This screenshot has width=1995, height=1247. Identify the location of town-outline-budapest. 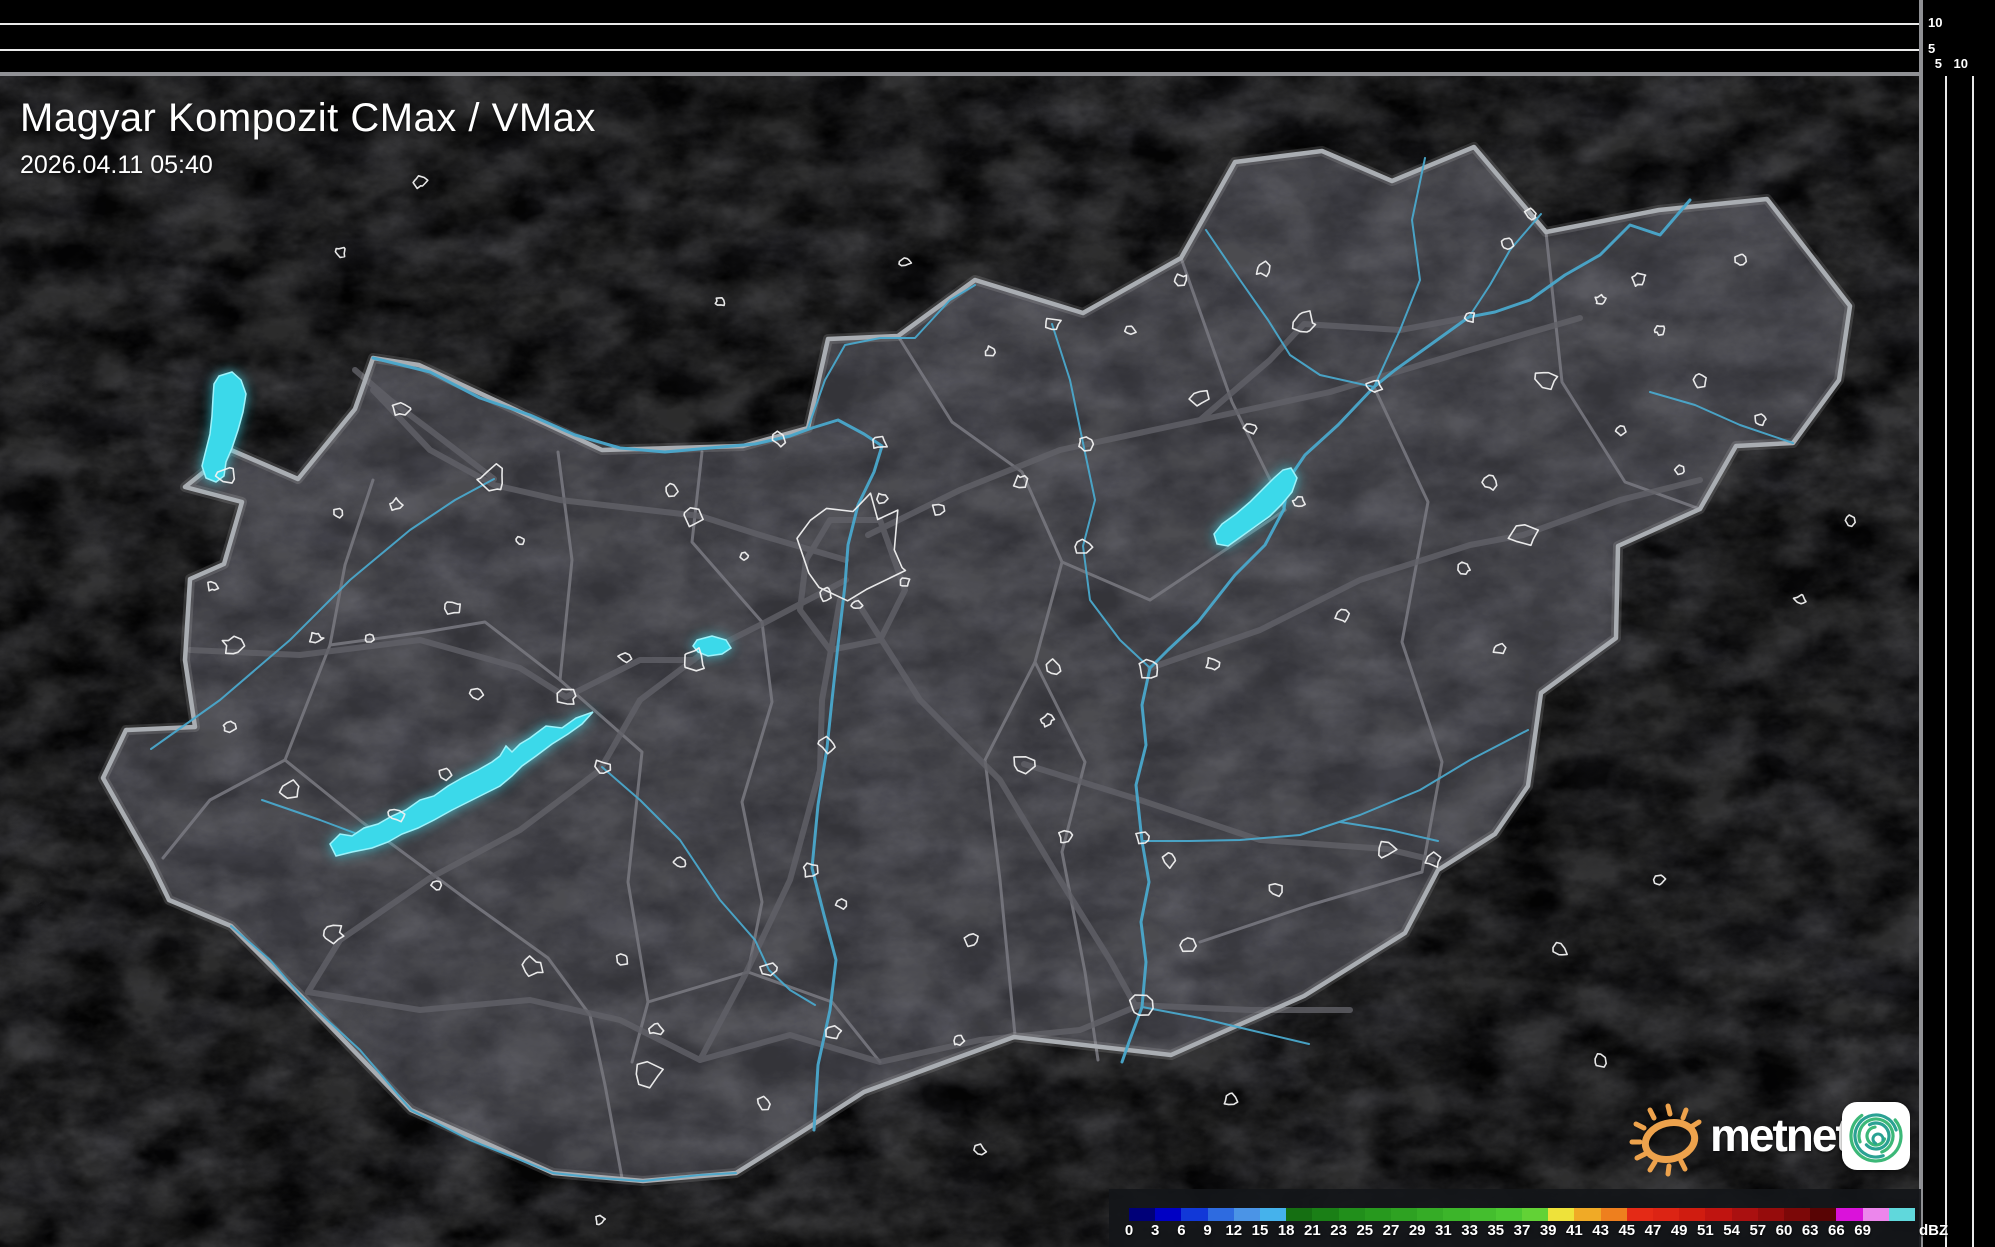
(851, 547).